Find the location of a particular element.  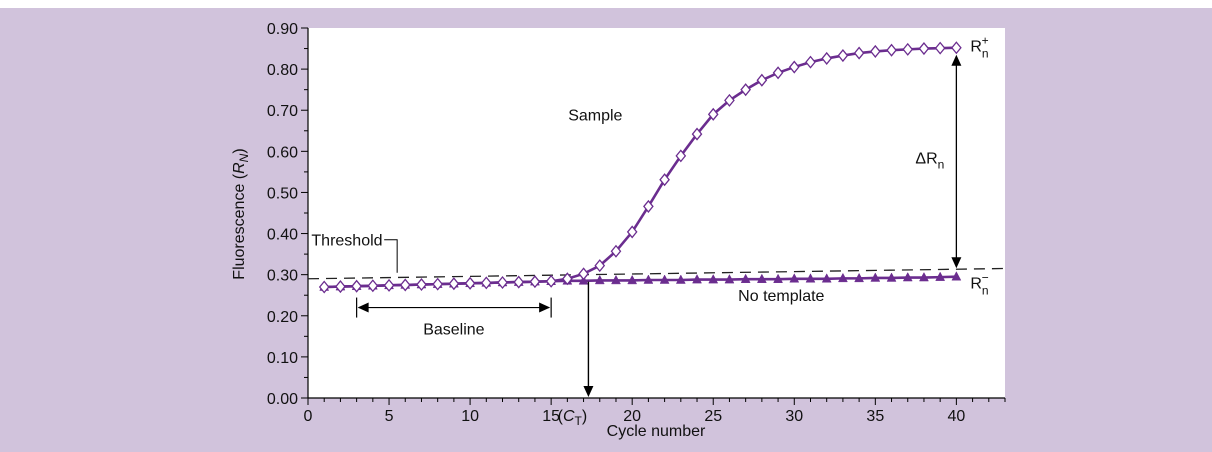

y-tick-label: 0.00 is located at coordinates (282, 399).